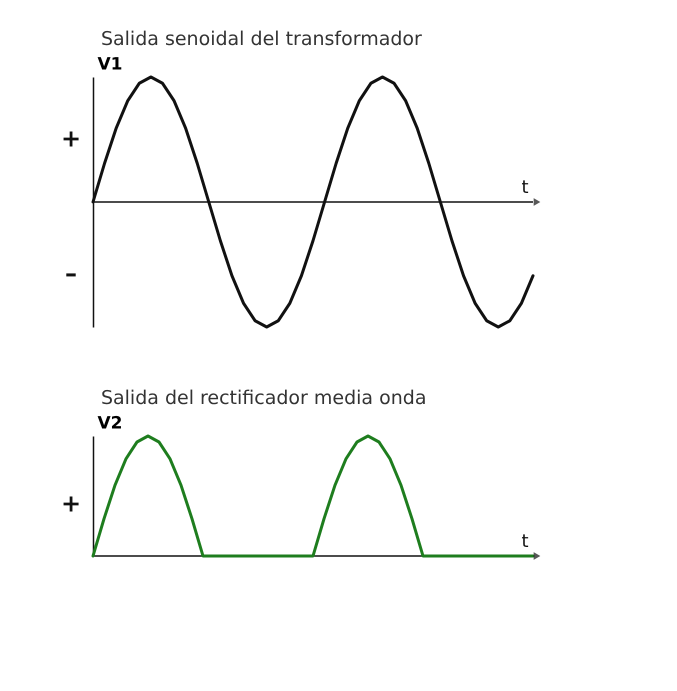 Image resolution: width=677 pixels, height=691 pixels. What do you see at coordinates (261, 39) in the screenshot?
I see `chart-title: Salida senoidal del transformador` at bounding box center [261, 39].